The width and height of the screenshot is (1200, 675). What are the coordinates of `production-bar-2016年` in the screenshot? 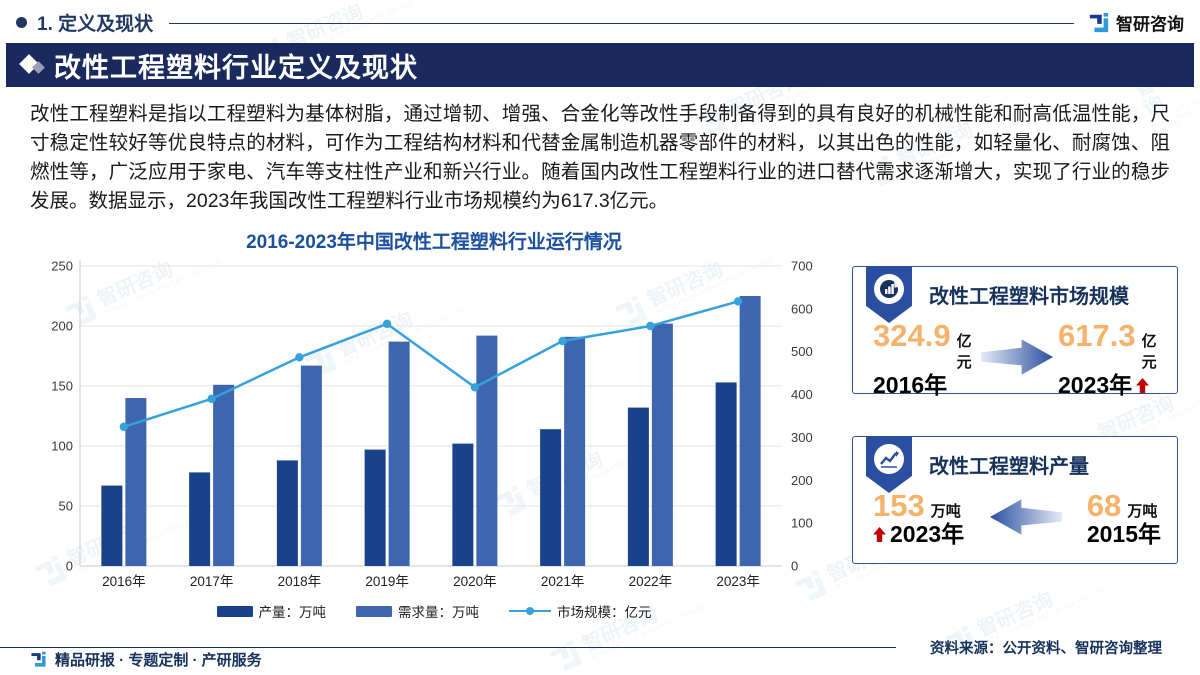 It's located at (112, 525).